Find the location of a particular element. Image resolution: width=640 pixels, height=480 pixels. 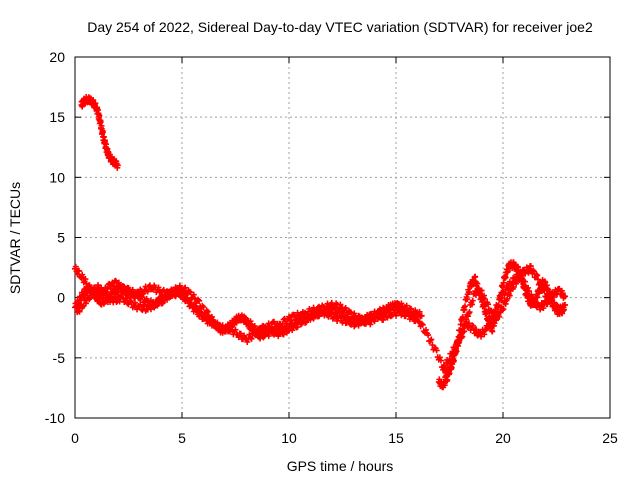

series-track-f is located at coordinates (505, 320).